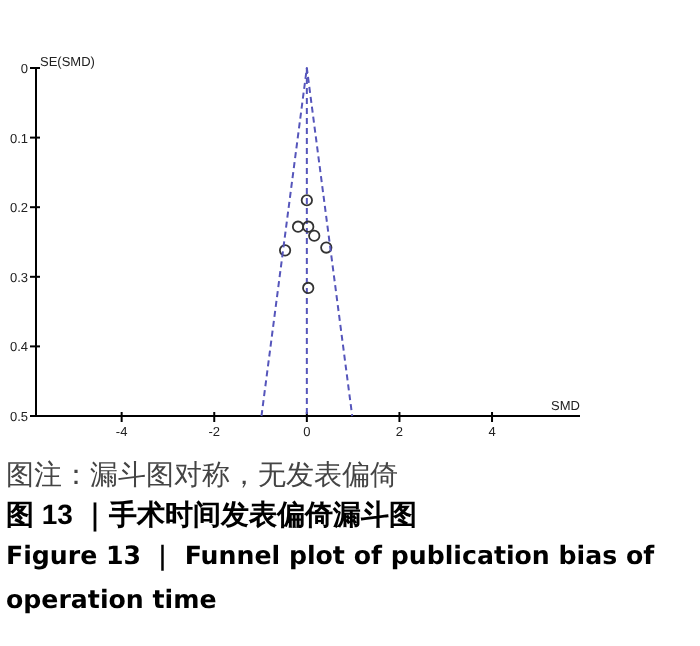 This screenshot has width=700, height=646. Describe the element at coordinates (212, 515) in the screenshot. I see `text: 图 13 ｜手术时间发表偏倚漏斗图` at that location.